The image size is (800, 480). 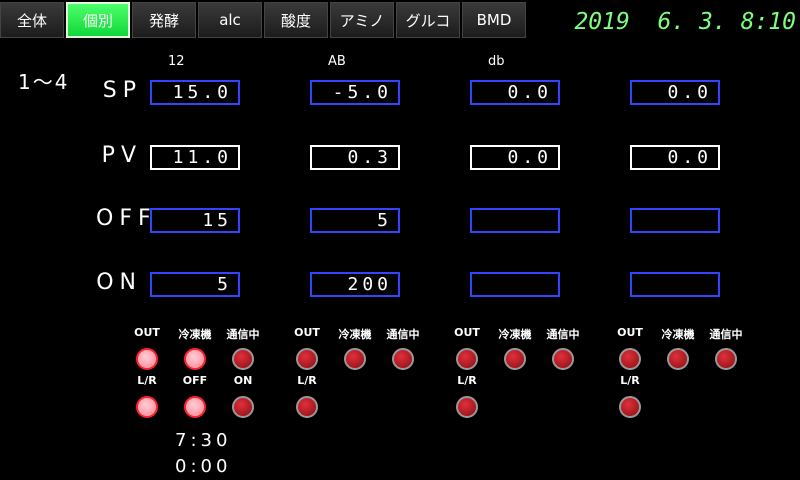 I want to click on tab-5: アミノ, so click(x=362, y=20).